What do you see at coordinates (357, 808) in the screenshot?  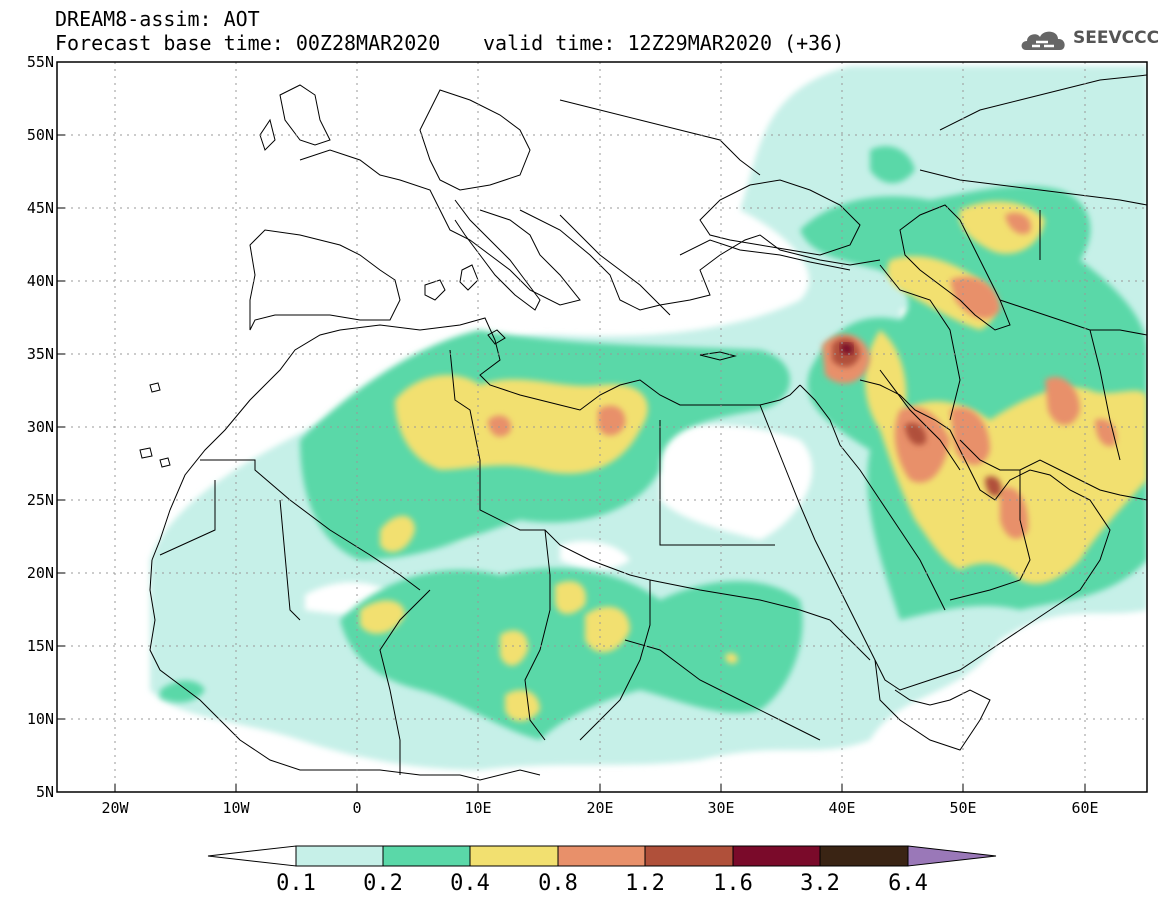 I see `lon-label-0: 0` at bounding box center [357, 808].